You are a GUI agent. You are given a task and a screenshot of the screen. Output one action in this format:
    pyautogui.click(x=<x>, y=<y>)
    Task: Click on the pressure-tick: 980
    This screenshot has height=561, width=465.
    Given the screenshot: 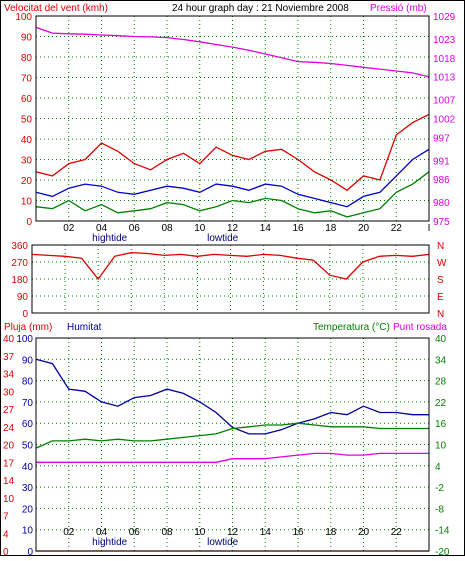 What is the action you would take?
    pyautogui.click(x=441, y=203)
    